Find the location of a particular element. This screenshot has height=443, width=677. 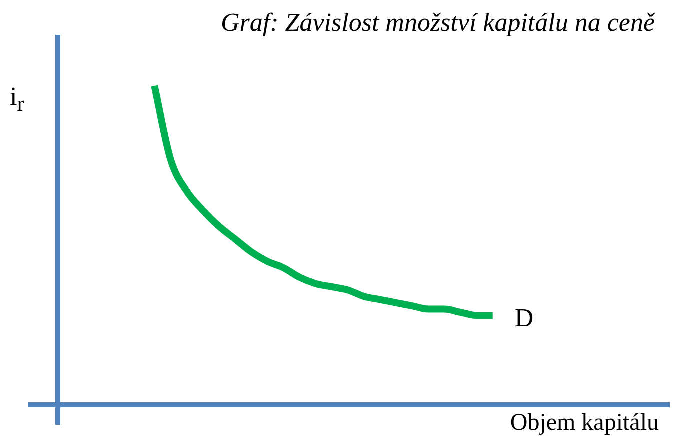

x-axis-title: Objem kapitálu is located at coordinates (584, 423).